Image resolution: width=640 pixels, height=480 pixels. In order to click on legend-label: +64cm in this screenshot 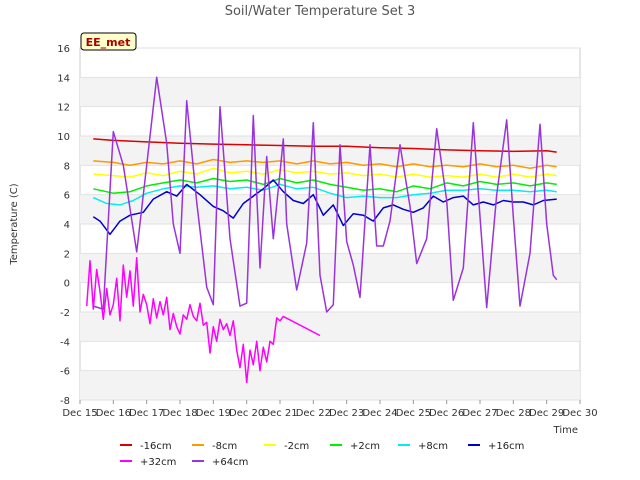, I will do `click(230, 462)`.